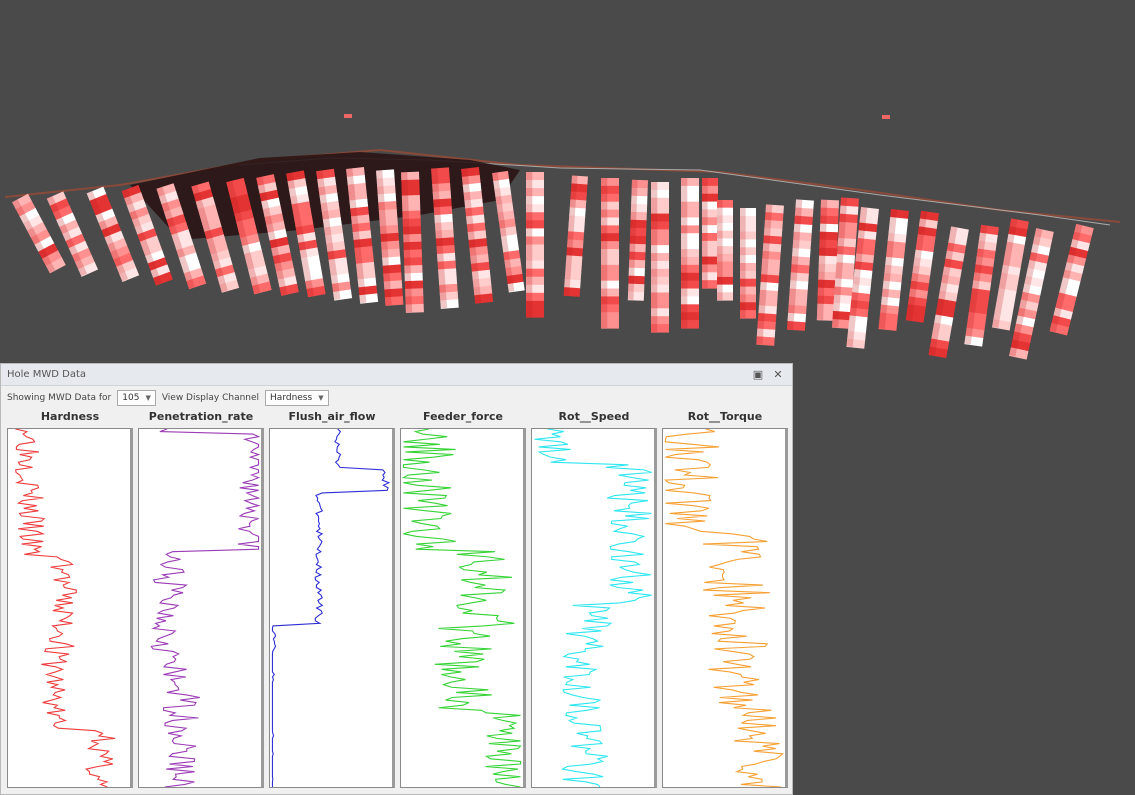 This screenshot has height=795, width=1135. I want to click on hole-select: 105 ▼, so click(136, 398).